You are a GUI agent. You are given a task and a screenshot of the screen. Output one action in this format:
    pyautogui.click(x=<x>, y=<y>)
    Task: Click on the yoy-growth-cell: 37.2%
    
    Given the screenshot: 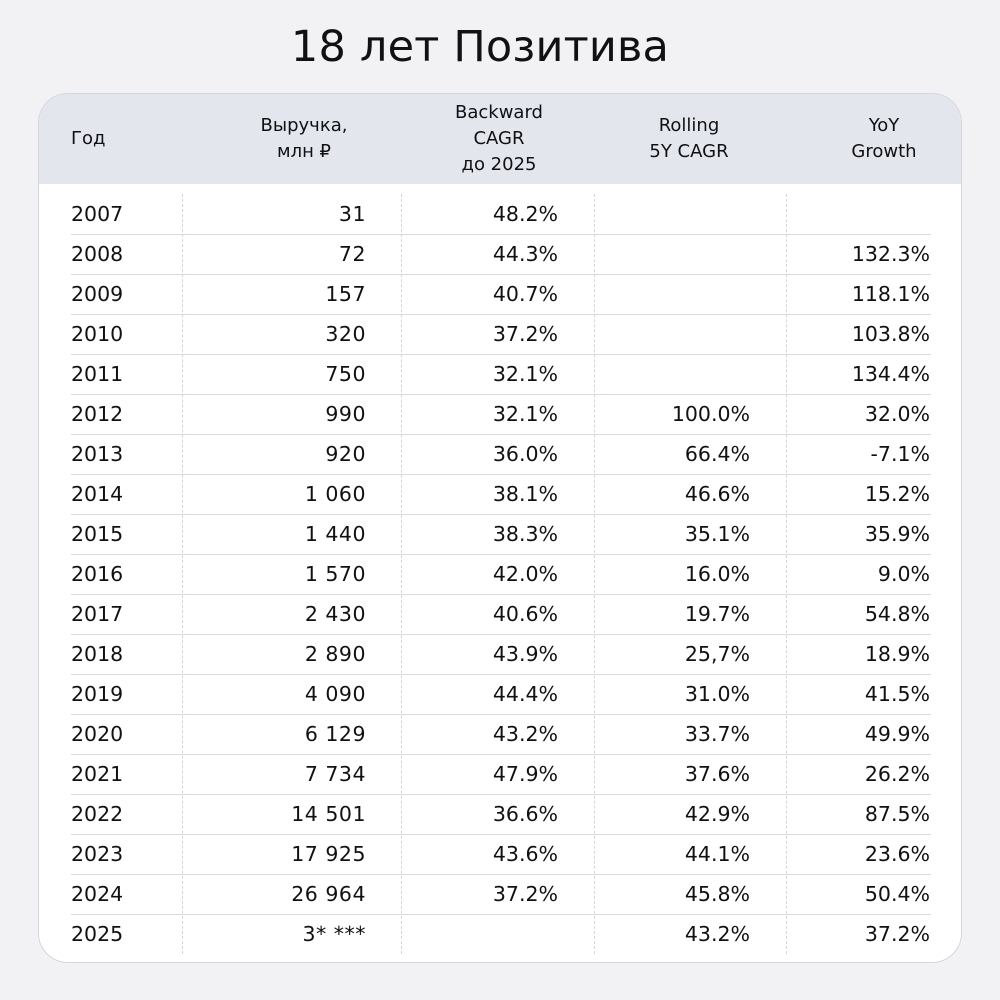 What is the action you would take?
    pyautogui.click(x=897, y=934)
    